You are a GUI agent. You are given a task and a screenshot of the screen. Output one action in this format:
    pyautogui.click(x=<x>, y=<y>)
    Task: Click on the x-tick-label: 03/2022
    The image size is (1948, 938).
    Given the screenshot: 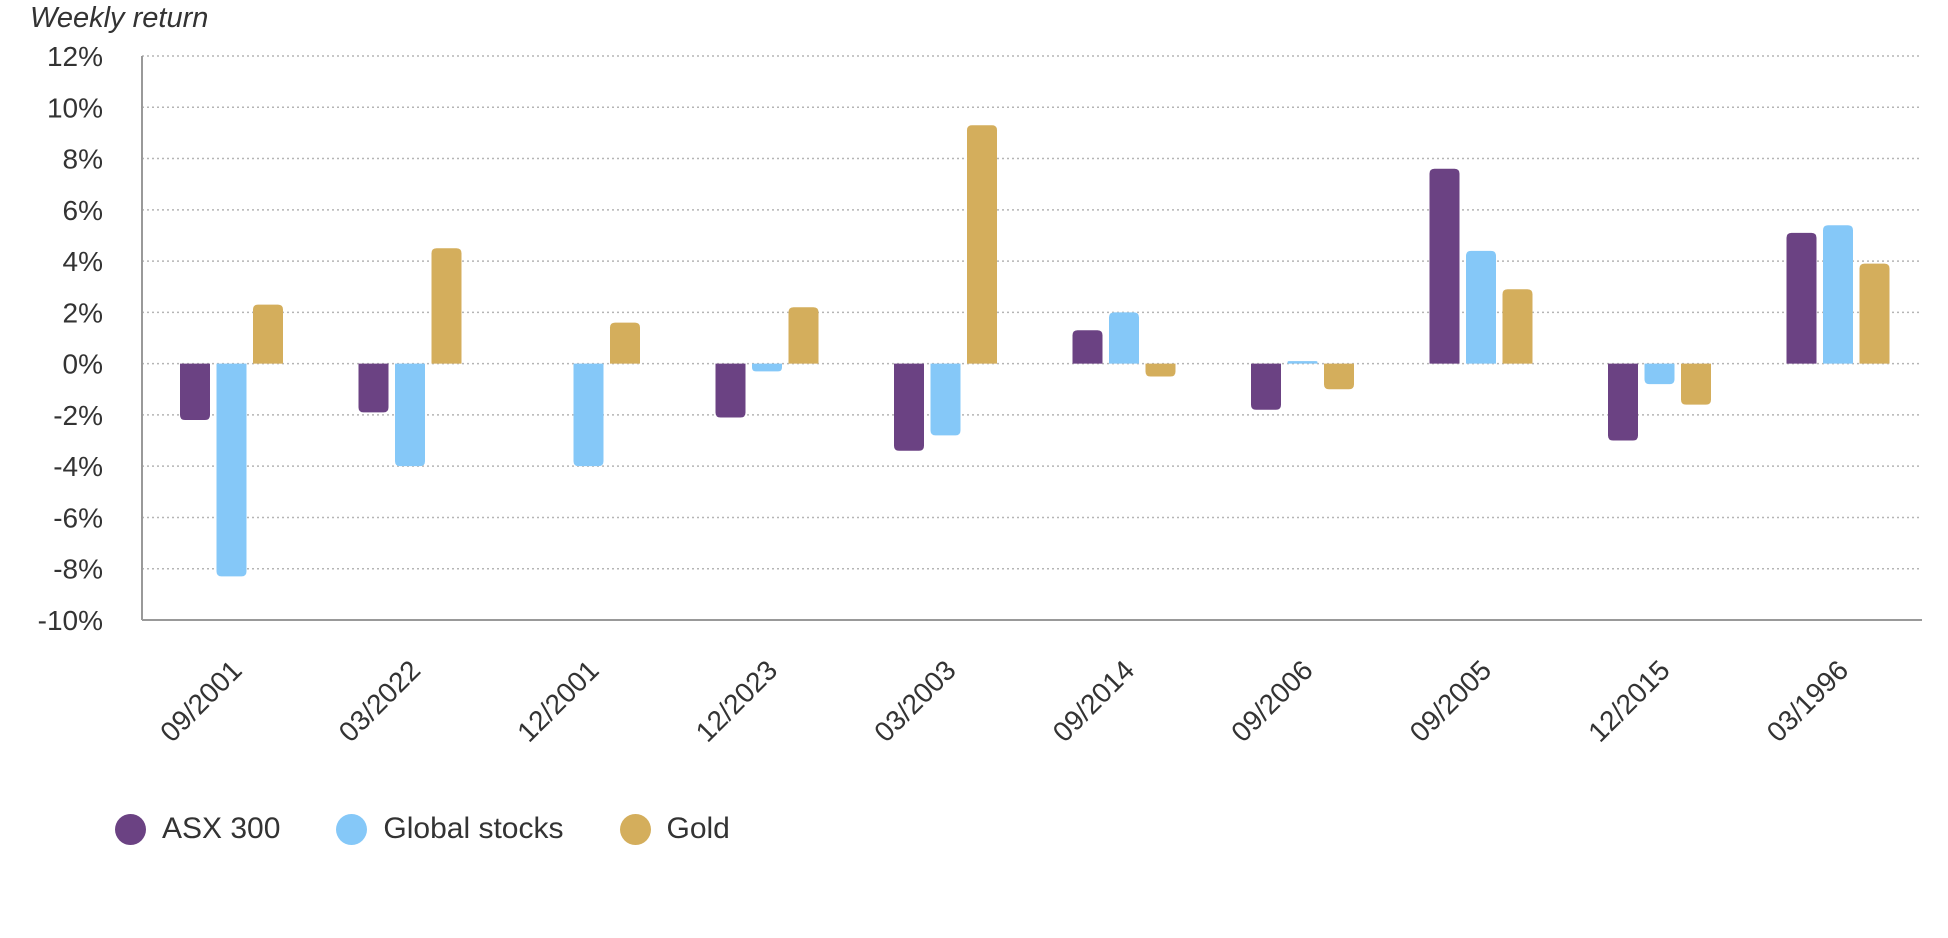 What is the action you would take?
    pyautogui.click(x=379, y=700)
    